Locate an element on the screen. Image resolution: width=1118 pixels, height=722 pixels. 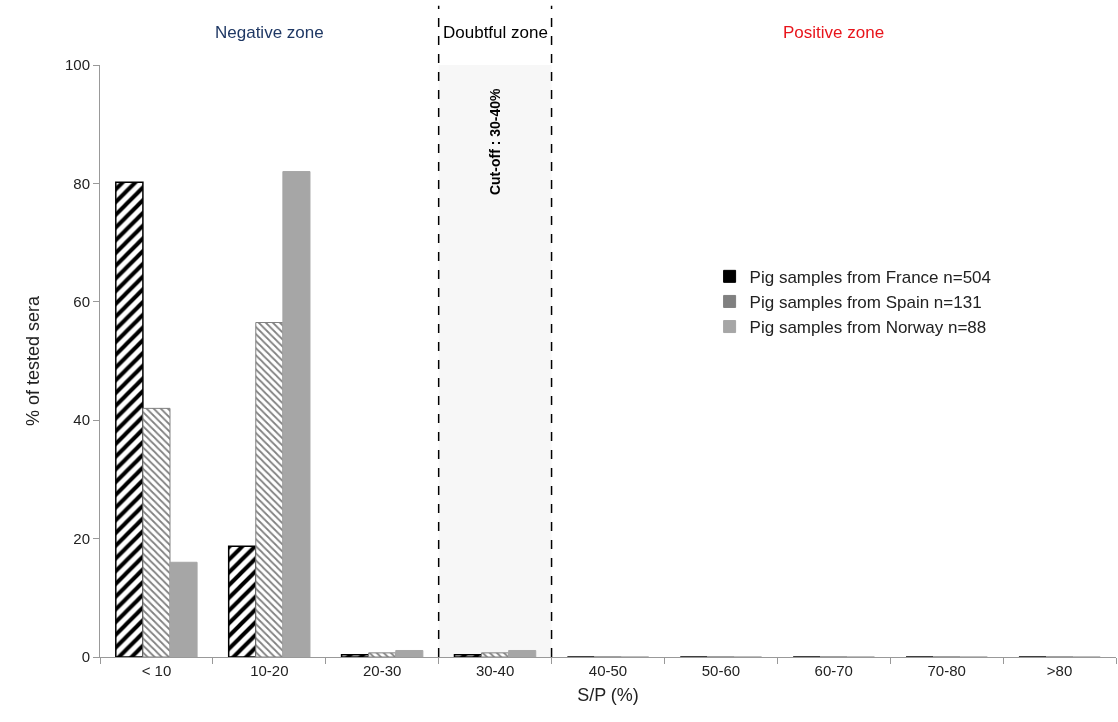
annotation: Cut-off : 30-40% is located at coordinates (495, 141).